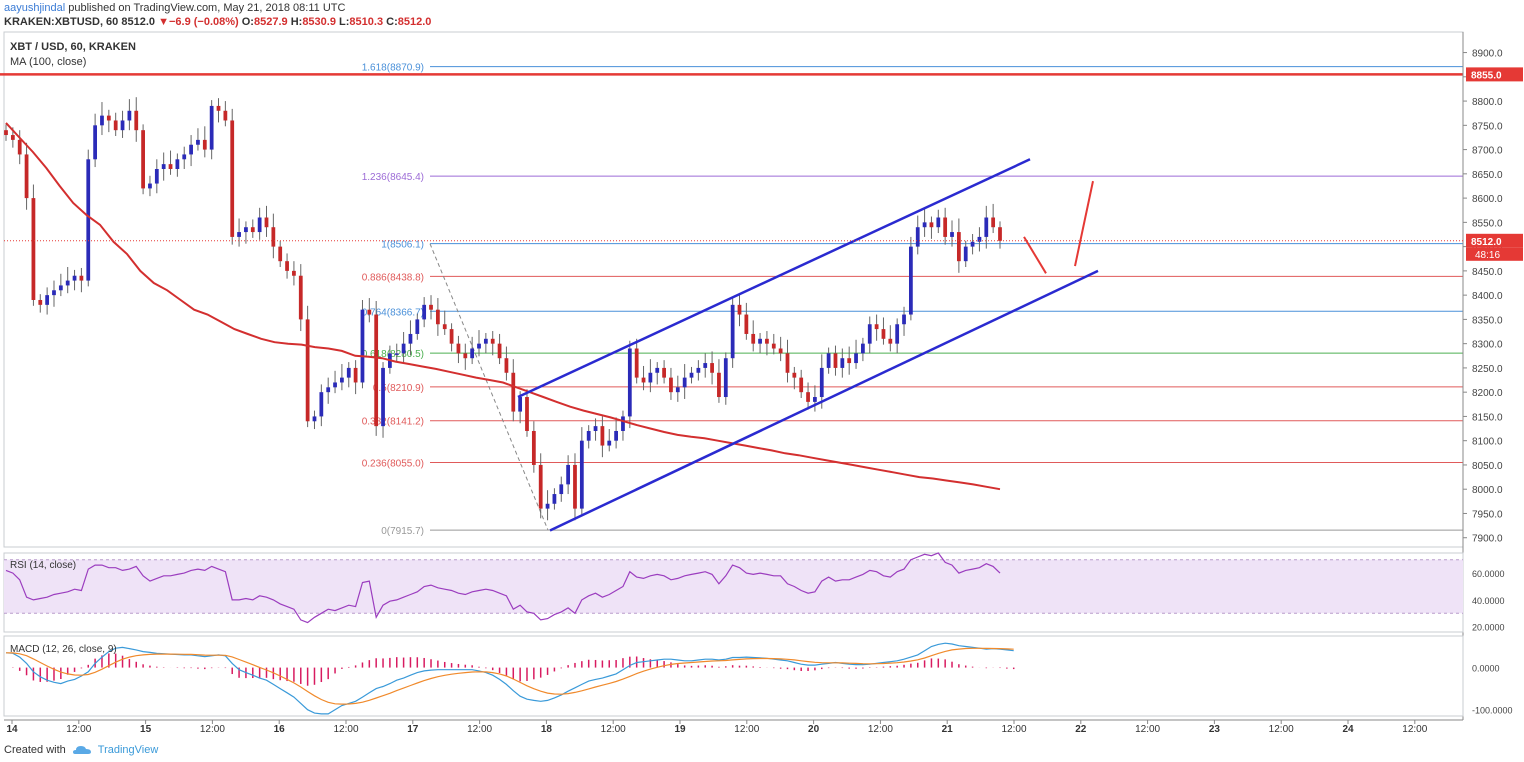  What do you see at coordinates (128, 750) in the screenshot?
I see `tradingview-link: TradingView` at bounding box center [128, 750].